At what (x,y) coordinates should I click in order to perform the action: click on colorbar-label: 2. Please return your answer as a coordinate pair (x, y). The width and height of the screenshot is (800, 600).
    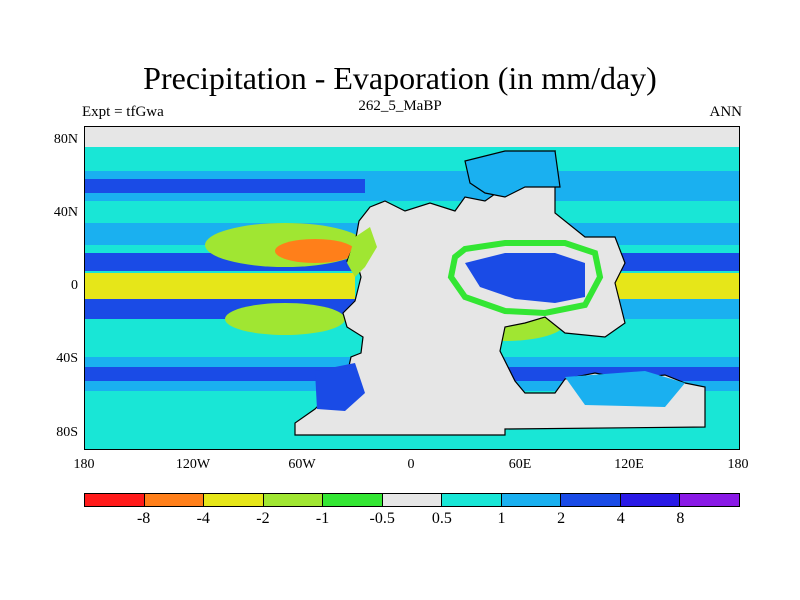
    Looking at the image, I should click on (561, 518).